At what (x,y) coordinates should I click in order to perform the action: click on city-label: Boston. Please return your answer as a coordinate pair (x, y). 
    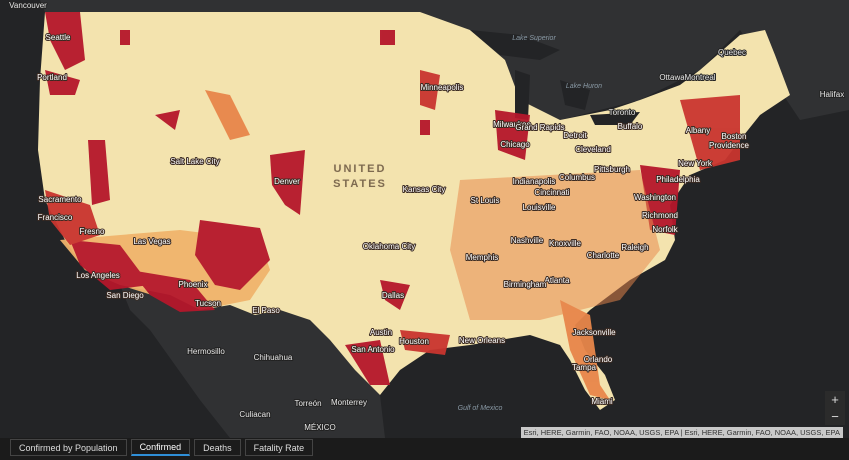
    Looking at the image, I should click on (734, 136).